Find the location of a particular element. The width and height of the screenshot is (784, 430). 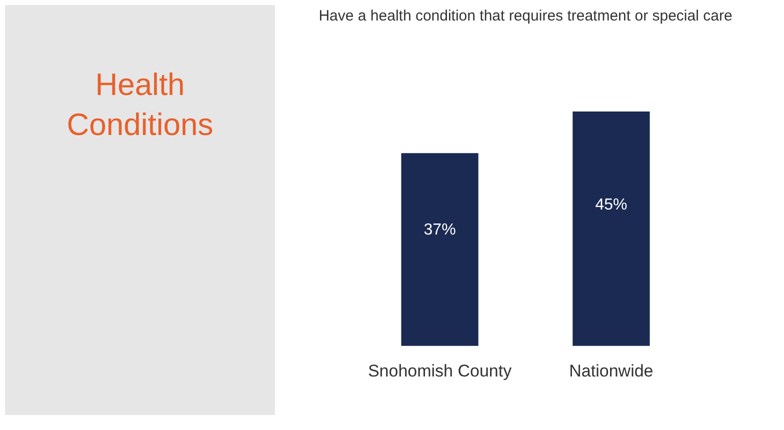

data-label: 37% is located at coordinates (440, 230).